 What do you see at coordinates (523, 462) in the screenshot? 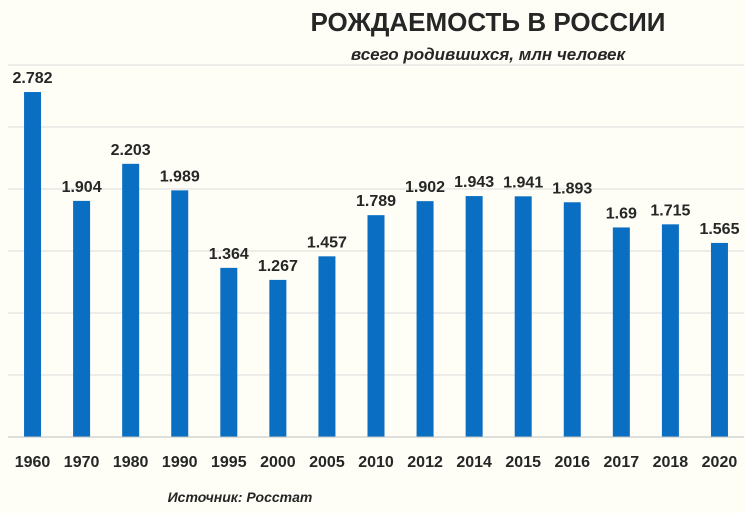
I see `x-tick-2015: 2015` at bounding box center [523, 462].